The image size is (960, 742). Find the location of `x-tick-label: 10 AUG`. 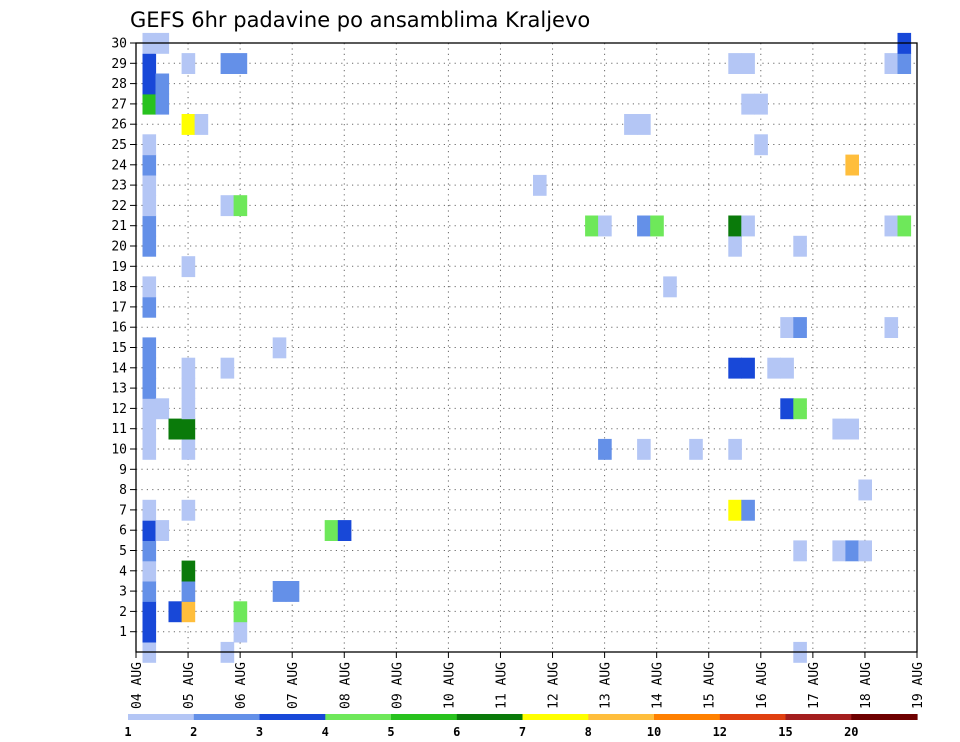

x-tick-label: 10 AUG is located at coordinates (449, 685).